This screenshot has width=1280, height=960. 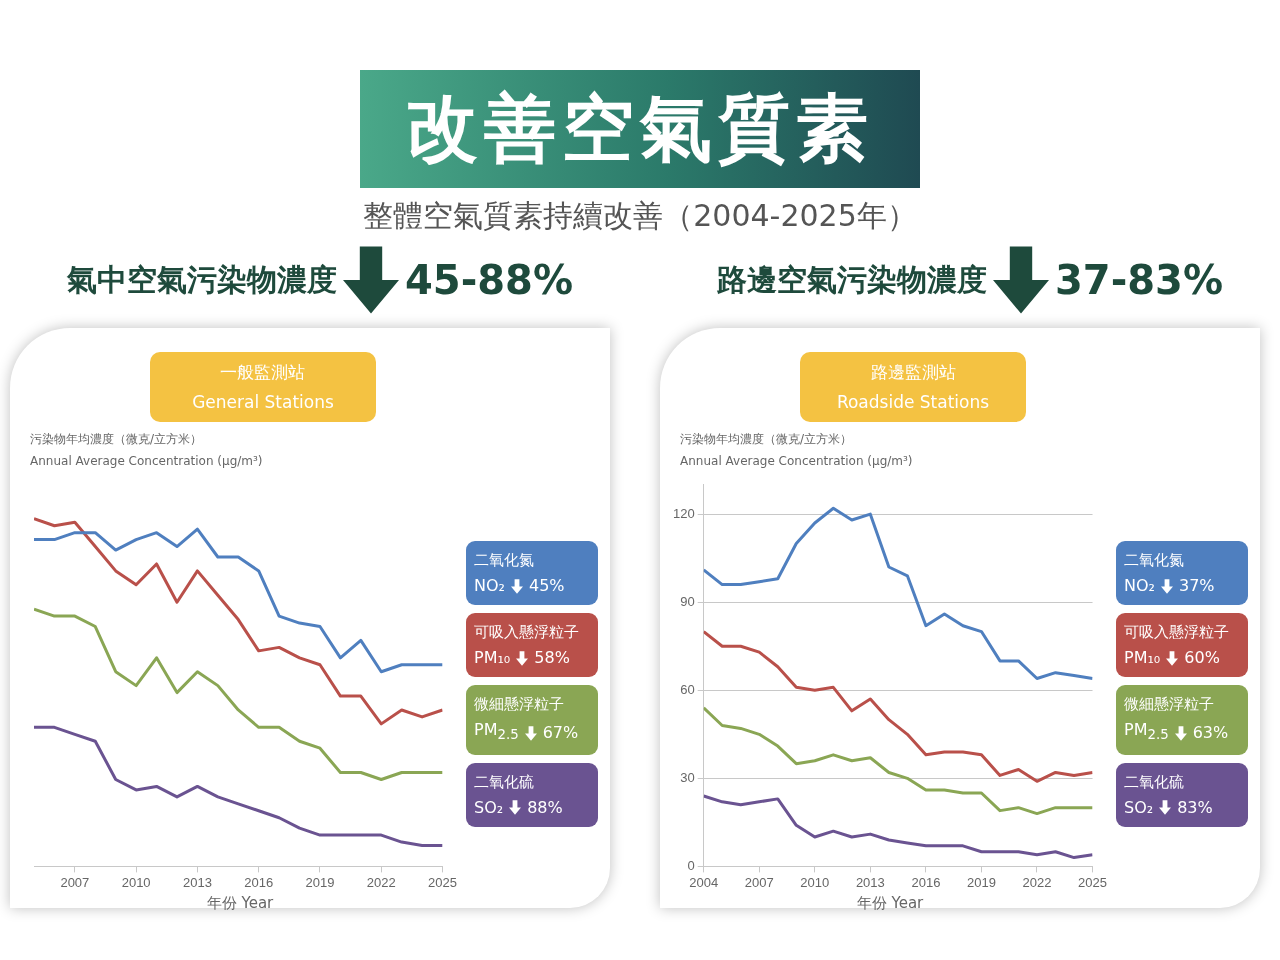 What do you see at coordinates (518, 794) in the screenshot?
I see `text: 二氧化硫 SO₂ 88%` at bounding box center [518, 794].